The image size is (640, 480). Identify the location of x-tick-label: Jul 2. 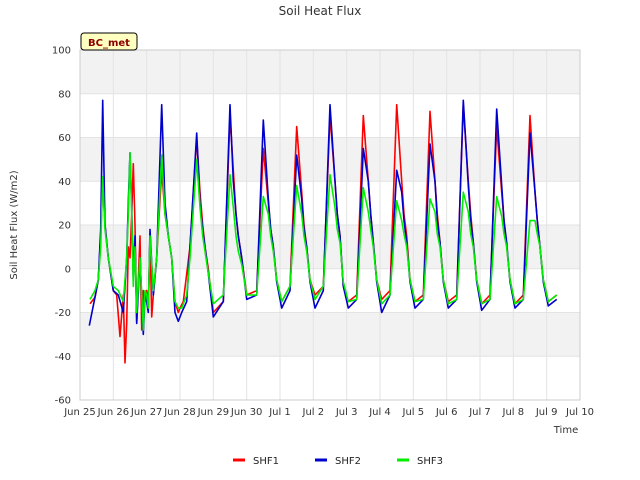
(313, 412).